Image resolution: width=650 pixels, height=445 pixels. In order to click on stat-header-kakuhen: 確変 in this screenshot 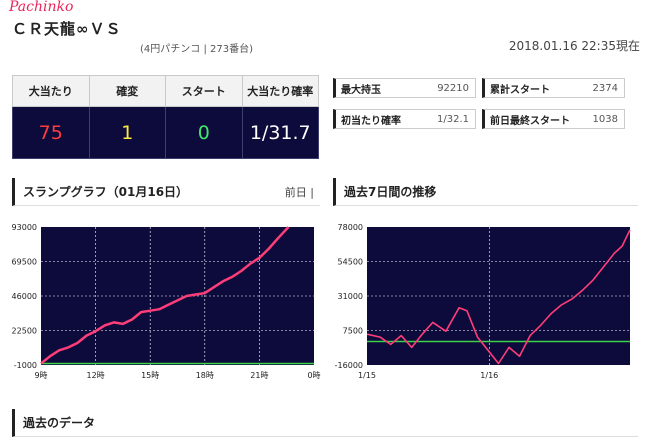, I will do `click(127, 91)`.